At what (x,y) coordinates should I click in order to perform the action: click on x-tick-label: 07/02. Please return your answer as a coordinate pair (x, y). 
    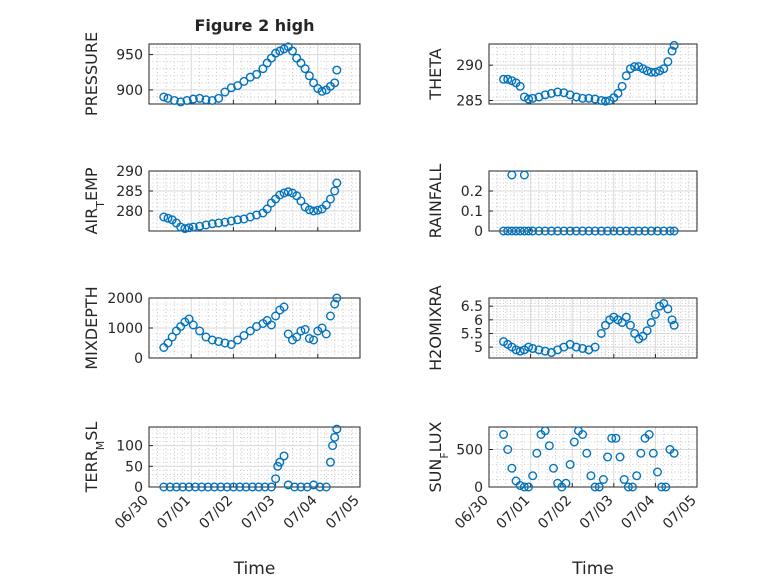
    Looking at the image, I should click on (555, 513).